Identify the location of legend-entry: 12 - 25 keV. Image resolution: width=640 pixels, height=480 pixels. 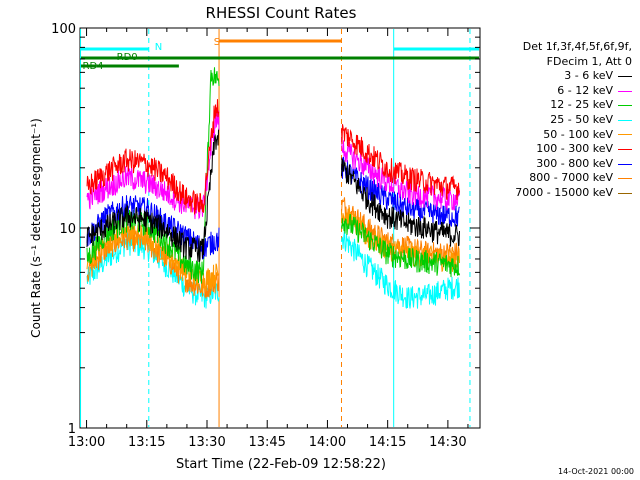
(551, 105).